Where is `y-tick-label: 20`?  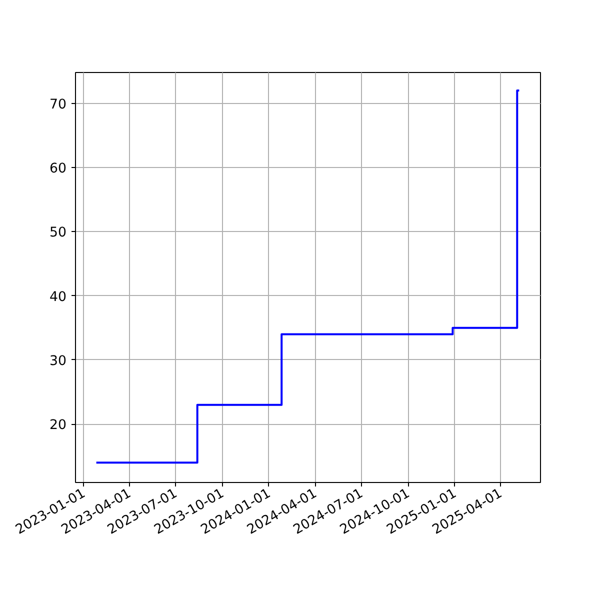
y-tick-label: 20 is located at coordinates (58, 426).